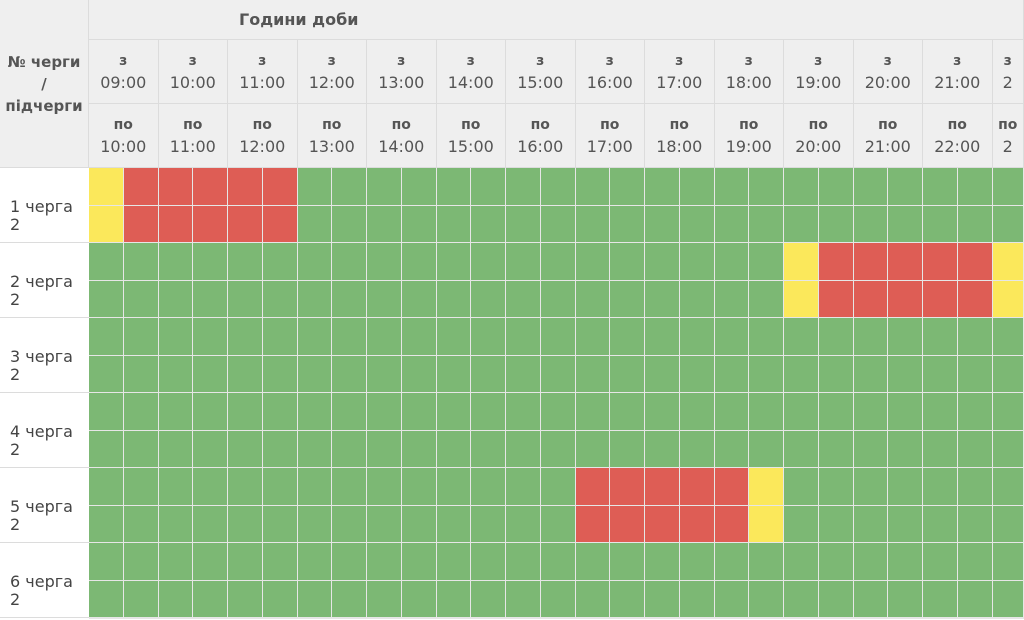  I want to click on hour-from-header: з 15:00, so click(541, 72).